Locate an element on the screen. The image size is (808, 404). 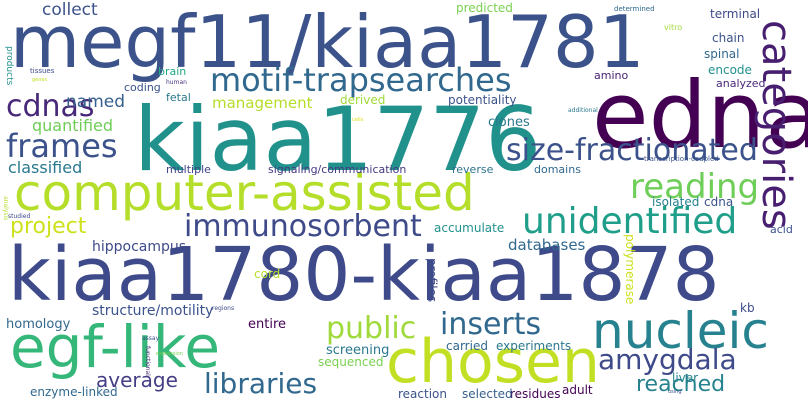
word-project: project is located at coordinates (48, 226).